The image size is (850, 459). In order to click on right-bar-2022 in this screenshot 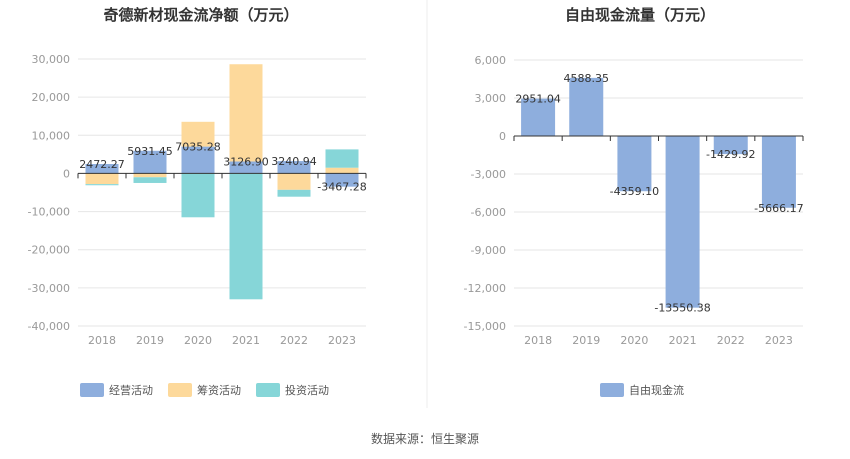, I will do `click(730, 145)`.